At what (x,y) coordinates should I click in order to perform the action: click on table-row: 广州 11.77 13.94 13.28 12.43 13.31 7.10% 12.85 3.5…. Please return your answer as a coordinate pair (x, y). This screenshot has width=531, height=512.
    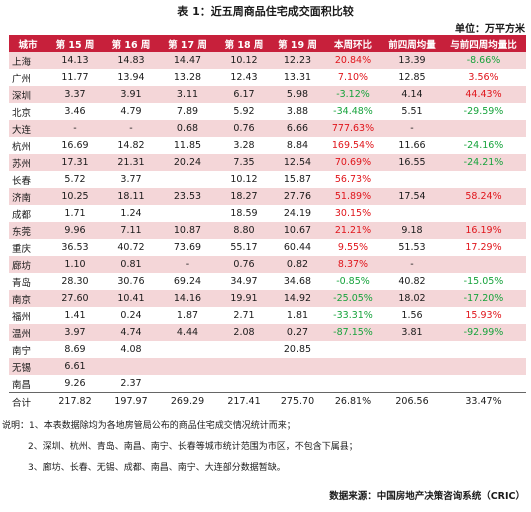
    Looking at the image, I should click on (267, 77).